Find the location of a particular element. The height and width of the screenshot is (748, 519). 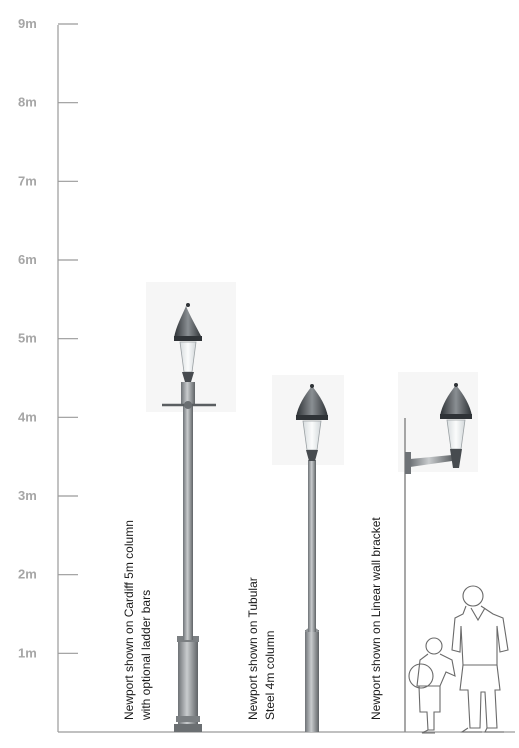

tubular-column is located at coordinates (312, 558).